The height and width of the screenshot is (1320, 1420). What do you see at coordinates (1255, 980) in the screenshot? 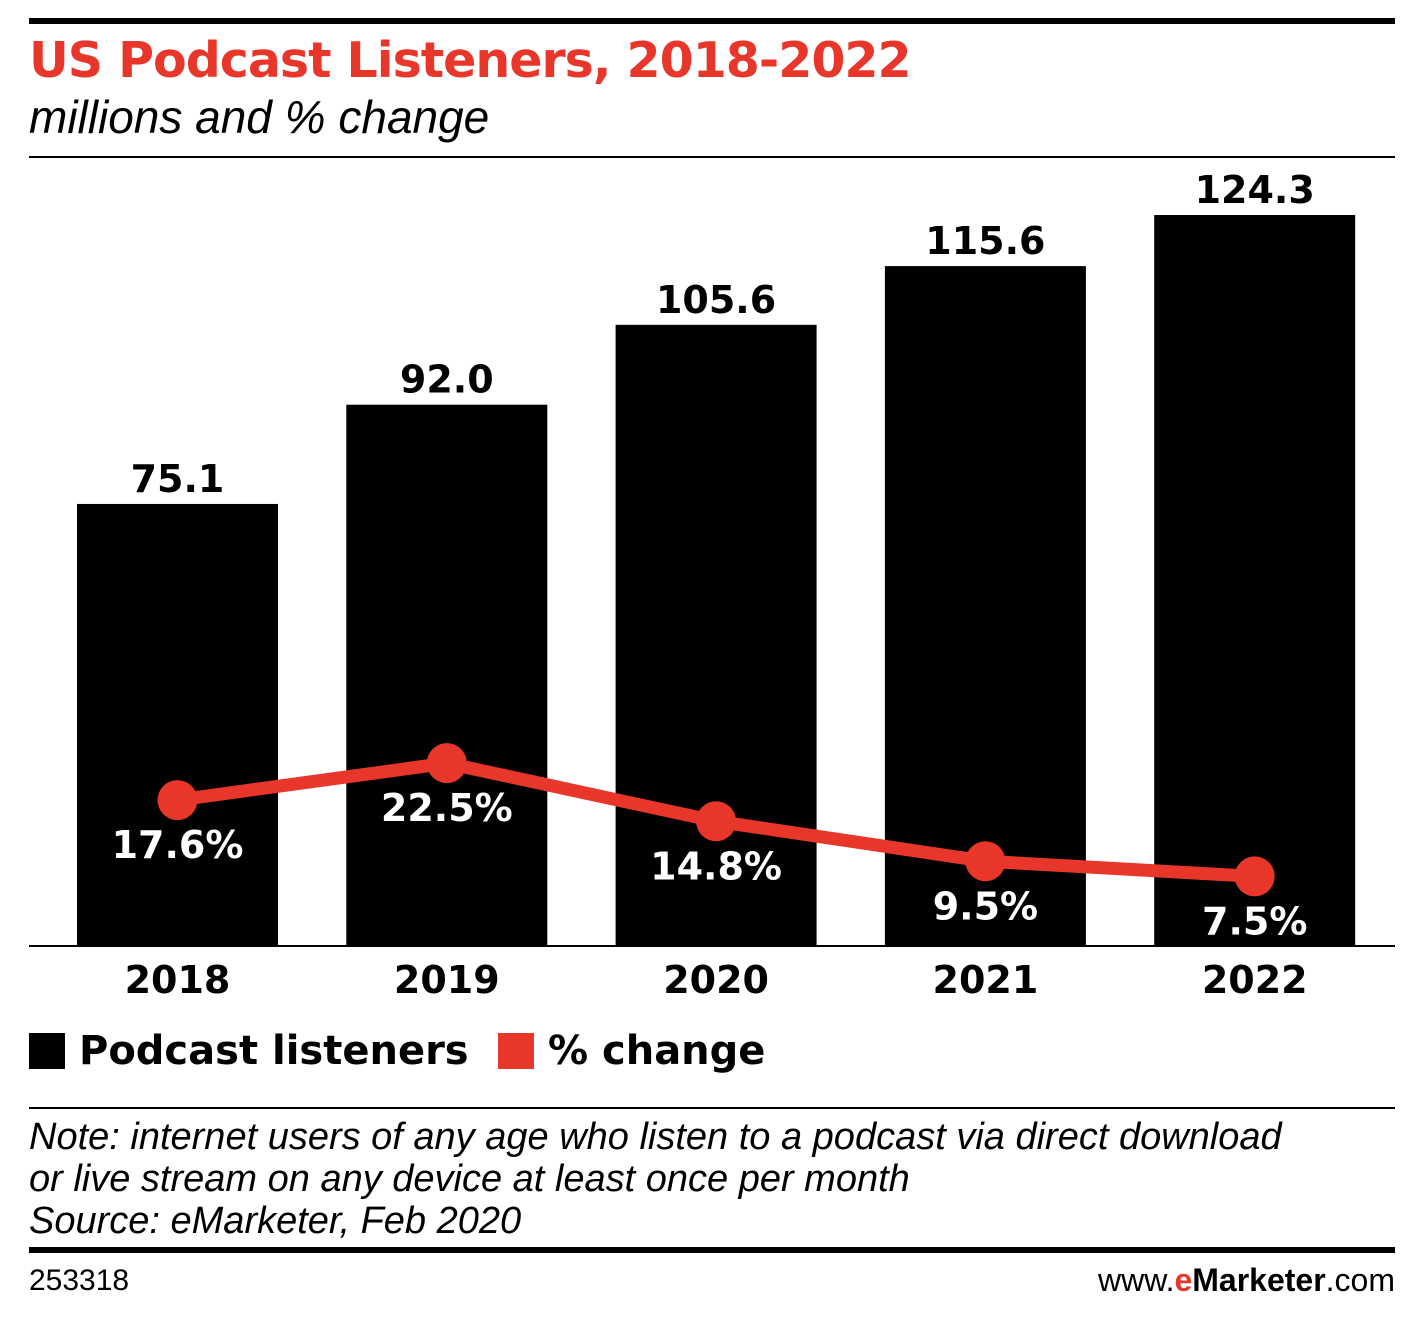
I see `x-tick-label: 2022` at bounding box center [1255, 980].